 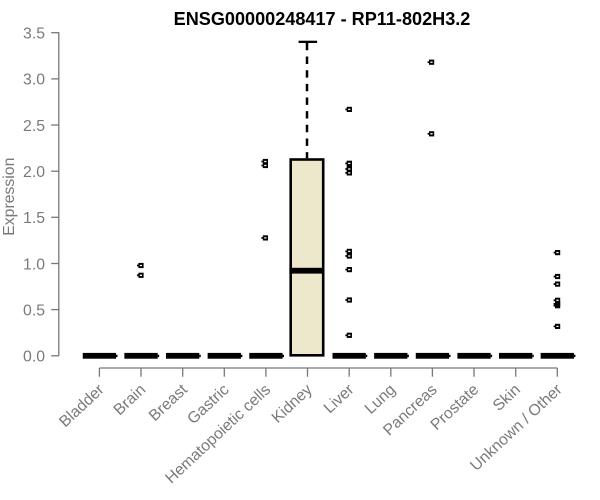 What do you see at coordinates (9, 197) in the screenshot?
I see `svg-text: Expression` at bounding box center [9, 197].